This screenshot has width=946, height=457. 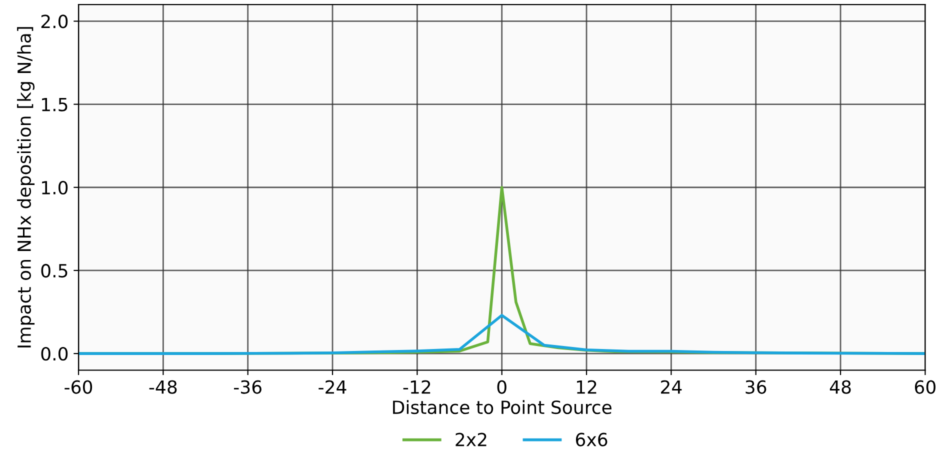 I want to click on x-tick-label: 24, so click(x=671, y=387).